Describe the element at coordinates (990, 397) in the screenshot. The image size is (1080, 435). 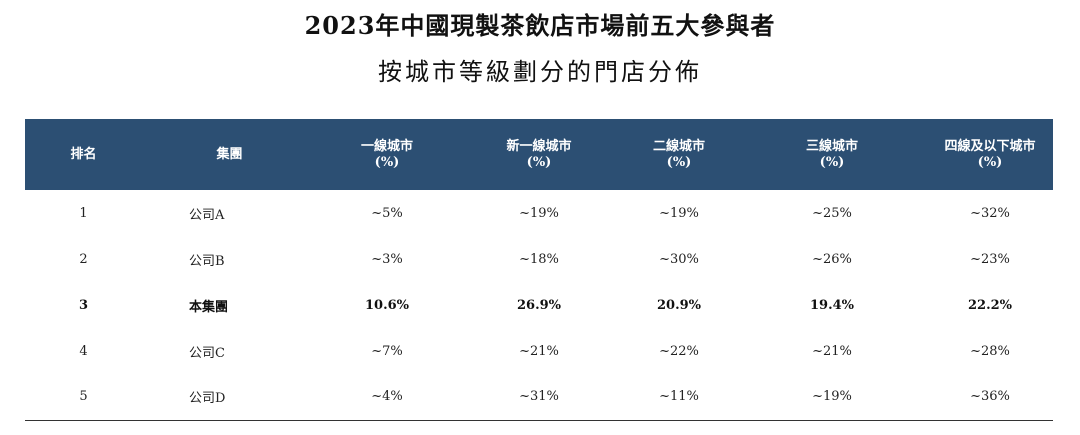
I see `tier4-below-cell: ~36%` at that location.